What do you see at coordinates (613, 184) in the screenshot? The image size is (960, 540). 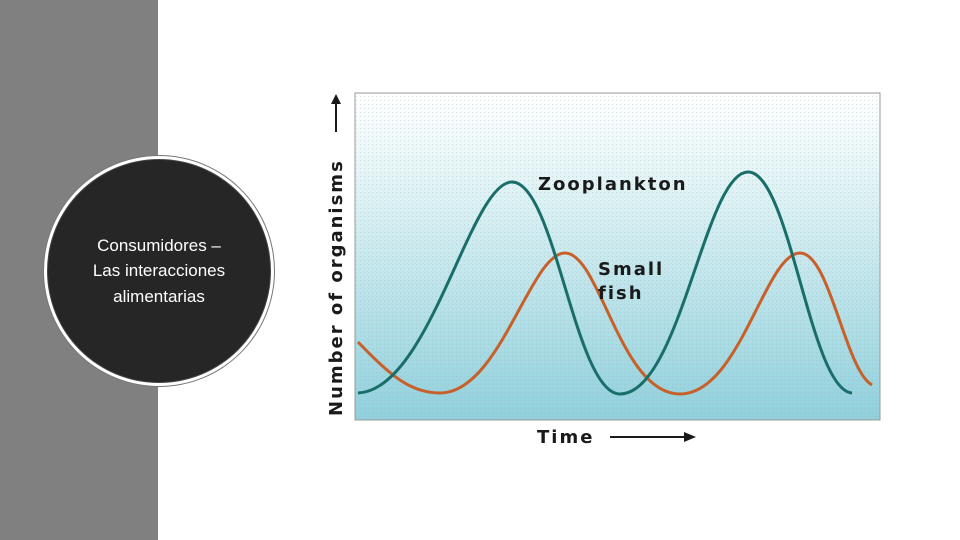 I see `zooplankton-label: Zooplankton` at bounding box center [613, 184].